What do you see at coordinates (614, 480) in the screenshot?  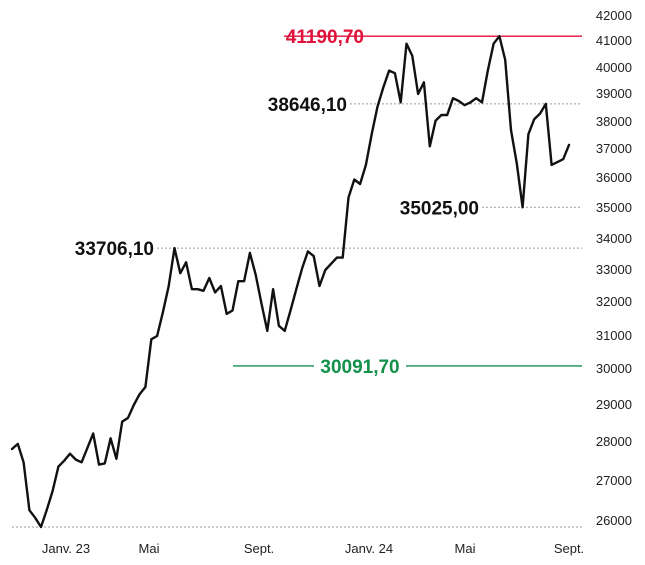 I see `y-tick-label: 27000` at bounding box center [614, 480].